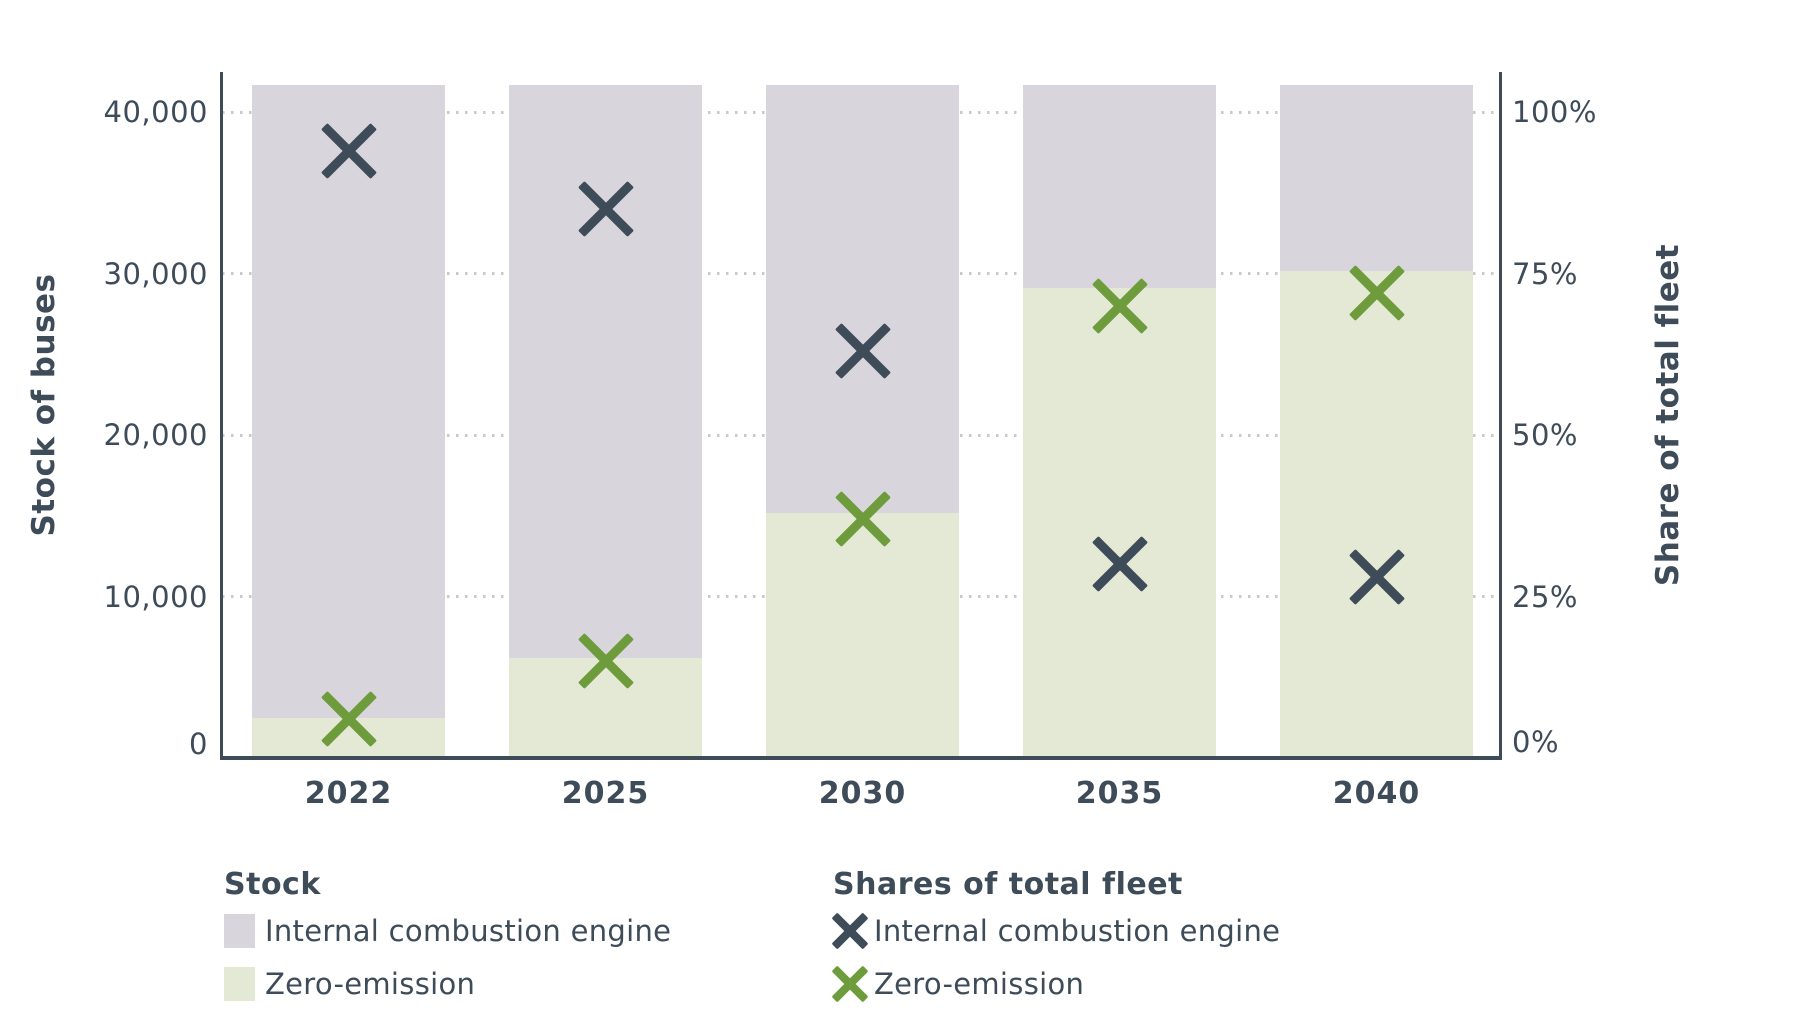 The width and height of the screenshot is (1805, 1020). I want to click on left-axis-title: Stock of buses, so click(44, 405).